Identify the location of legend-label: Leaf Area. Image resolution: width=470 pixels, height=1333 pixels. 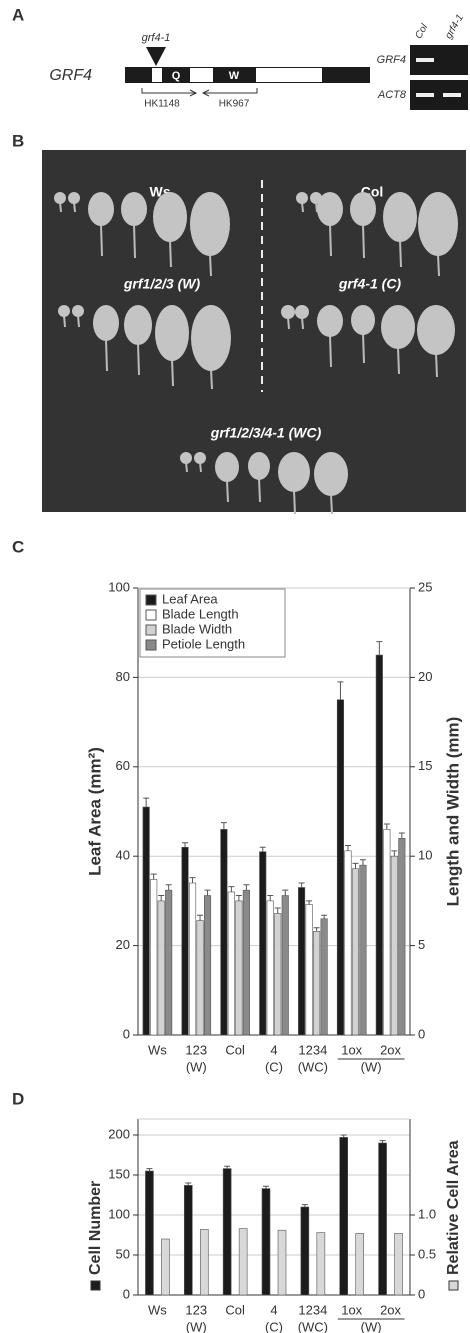
(190, 598).